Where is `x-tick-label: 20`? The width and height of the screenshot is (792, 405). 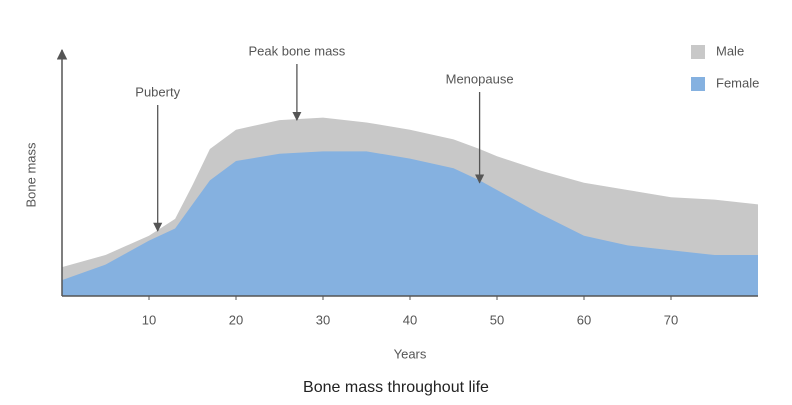 x-tick-label: 20 is located at coordinates (236, 319).